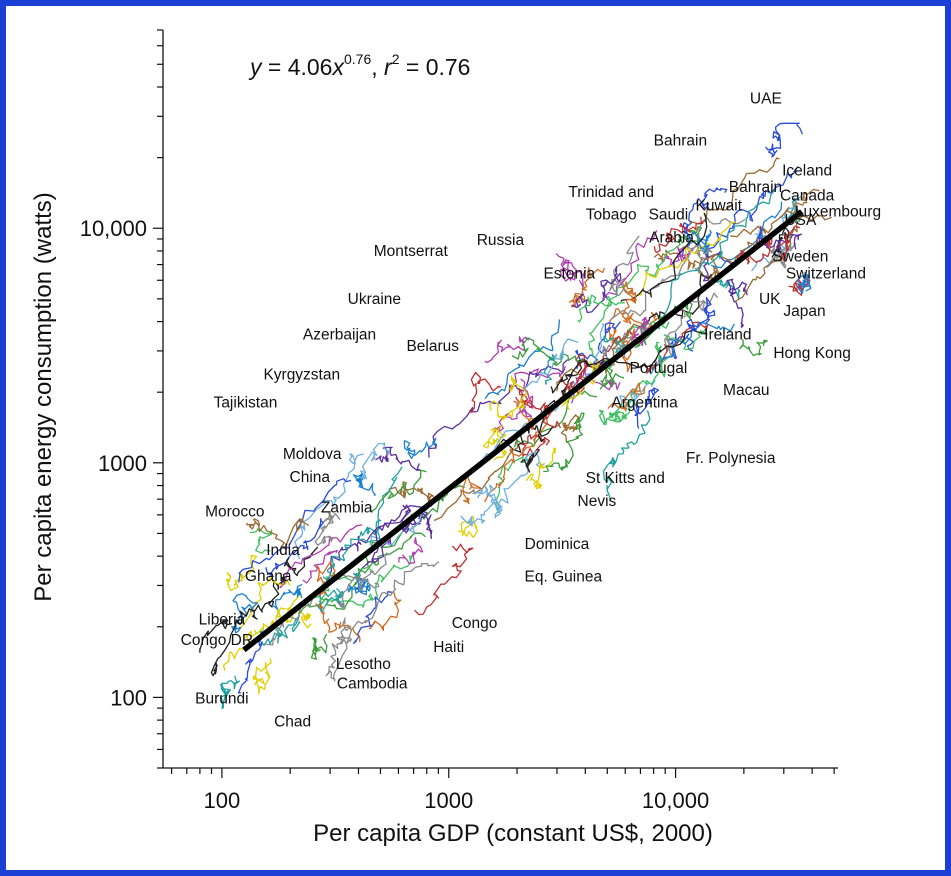  I want to click on country-label: Sweden, so click(800, 257).